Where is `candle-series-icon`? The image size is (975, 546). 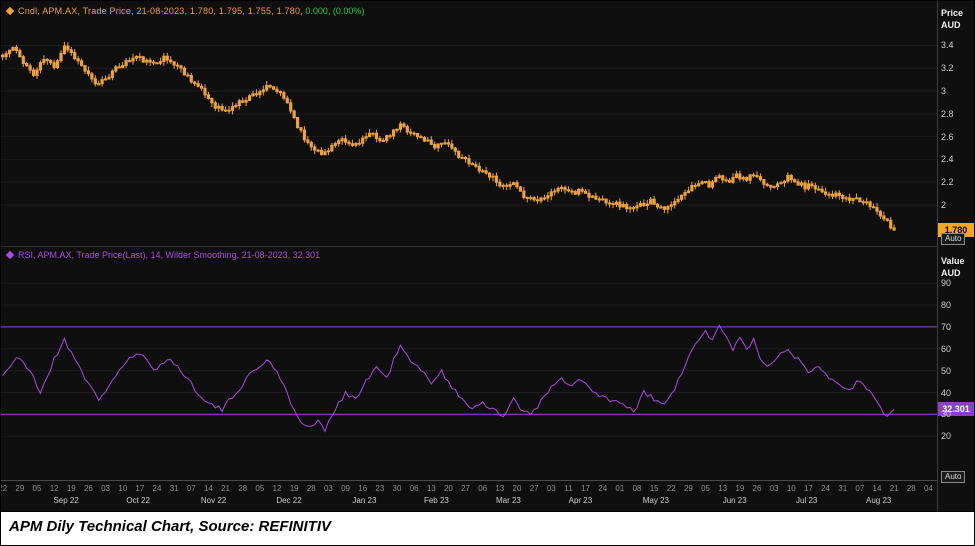
candle-series-icon is located at coordinates (10, 11).